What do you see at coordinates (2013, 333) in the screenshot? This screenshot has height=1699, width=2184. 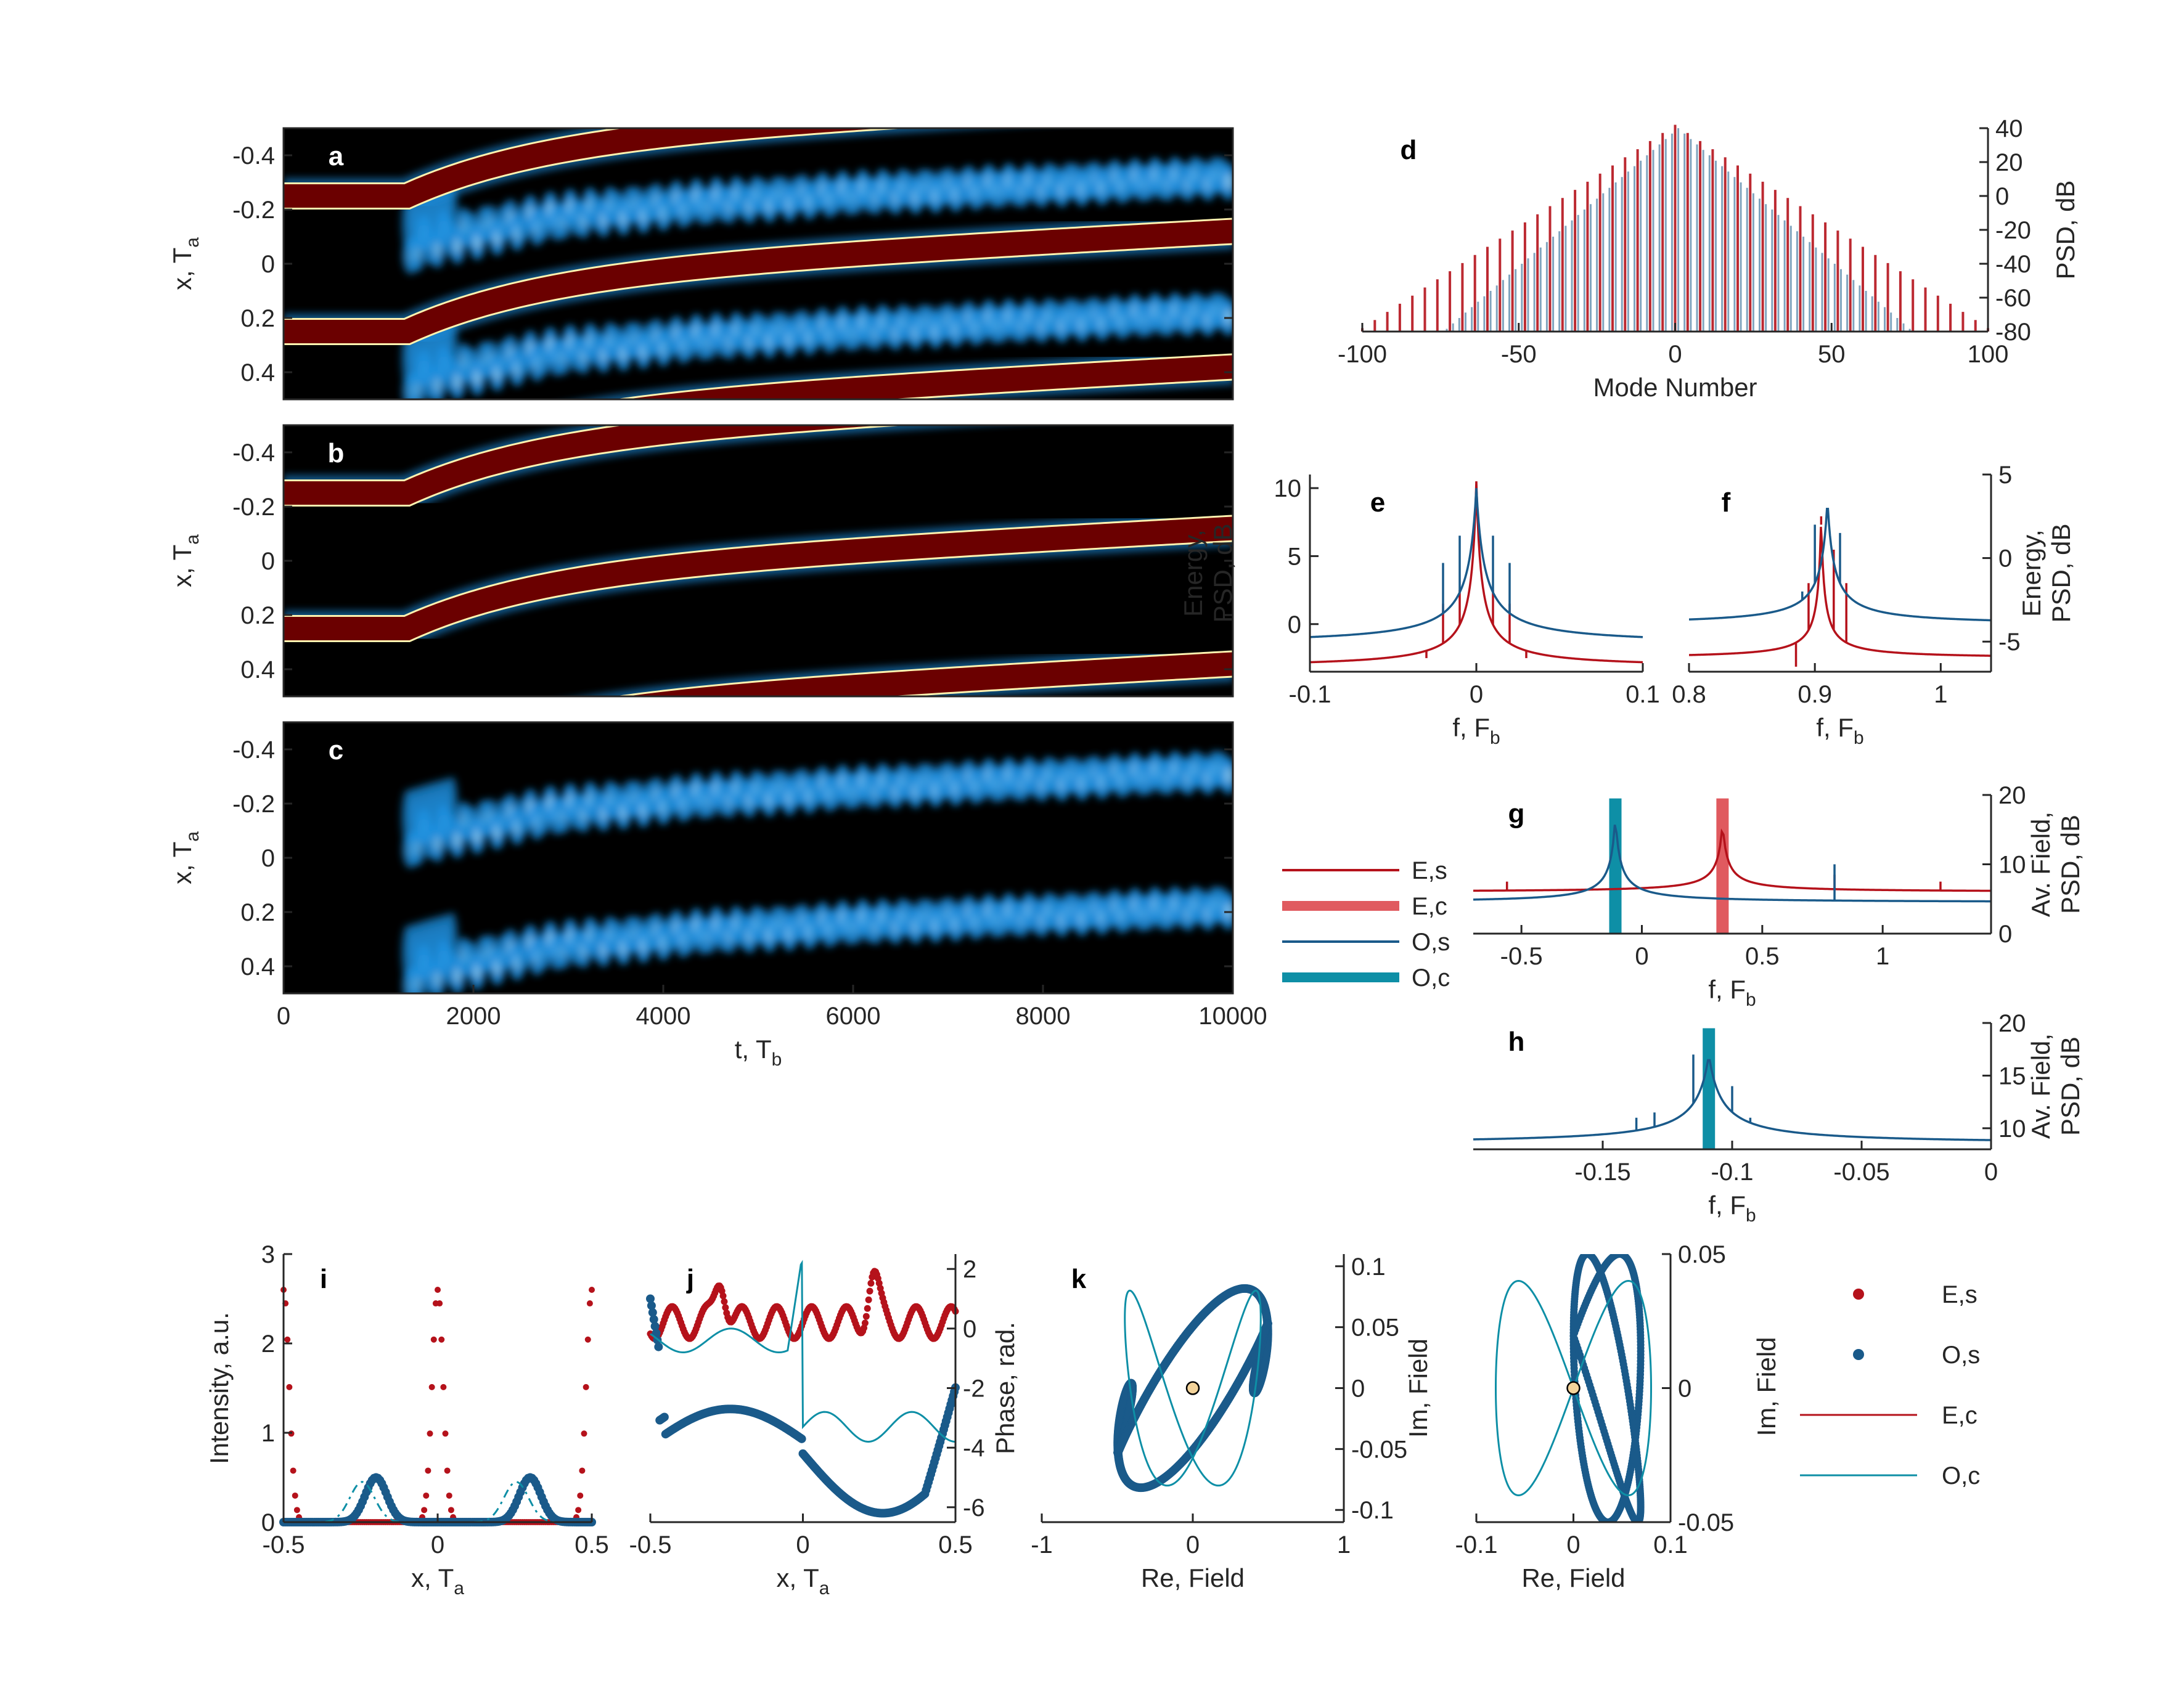 I see `y-tick-label: -80` at bounding box center [2013, 333].